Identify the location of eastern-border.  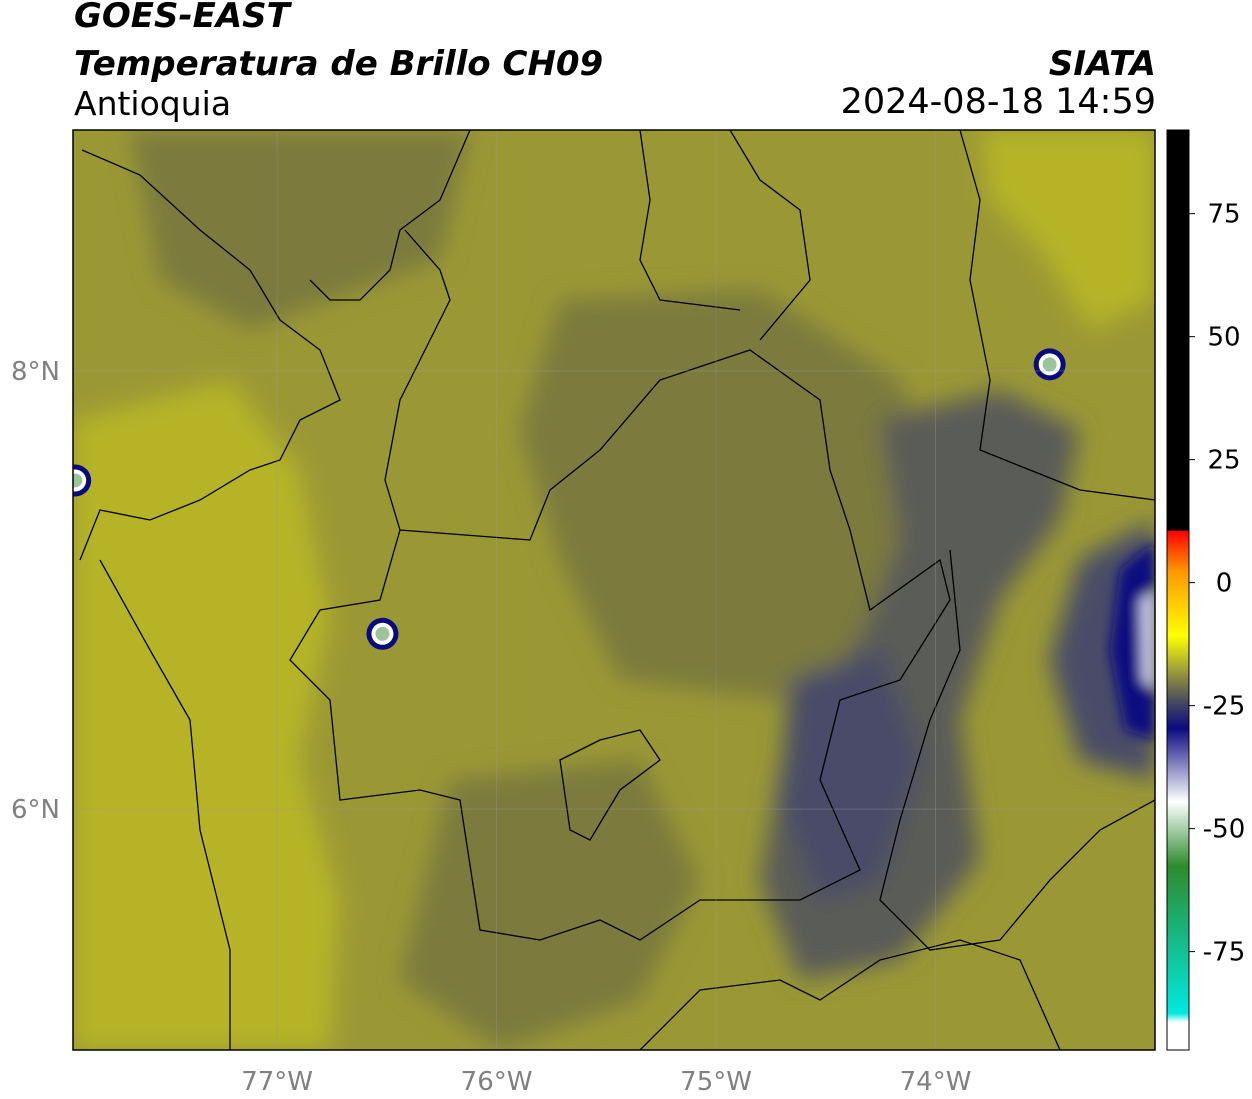
(770, 235).